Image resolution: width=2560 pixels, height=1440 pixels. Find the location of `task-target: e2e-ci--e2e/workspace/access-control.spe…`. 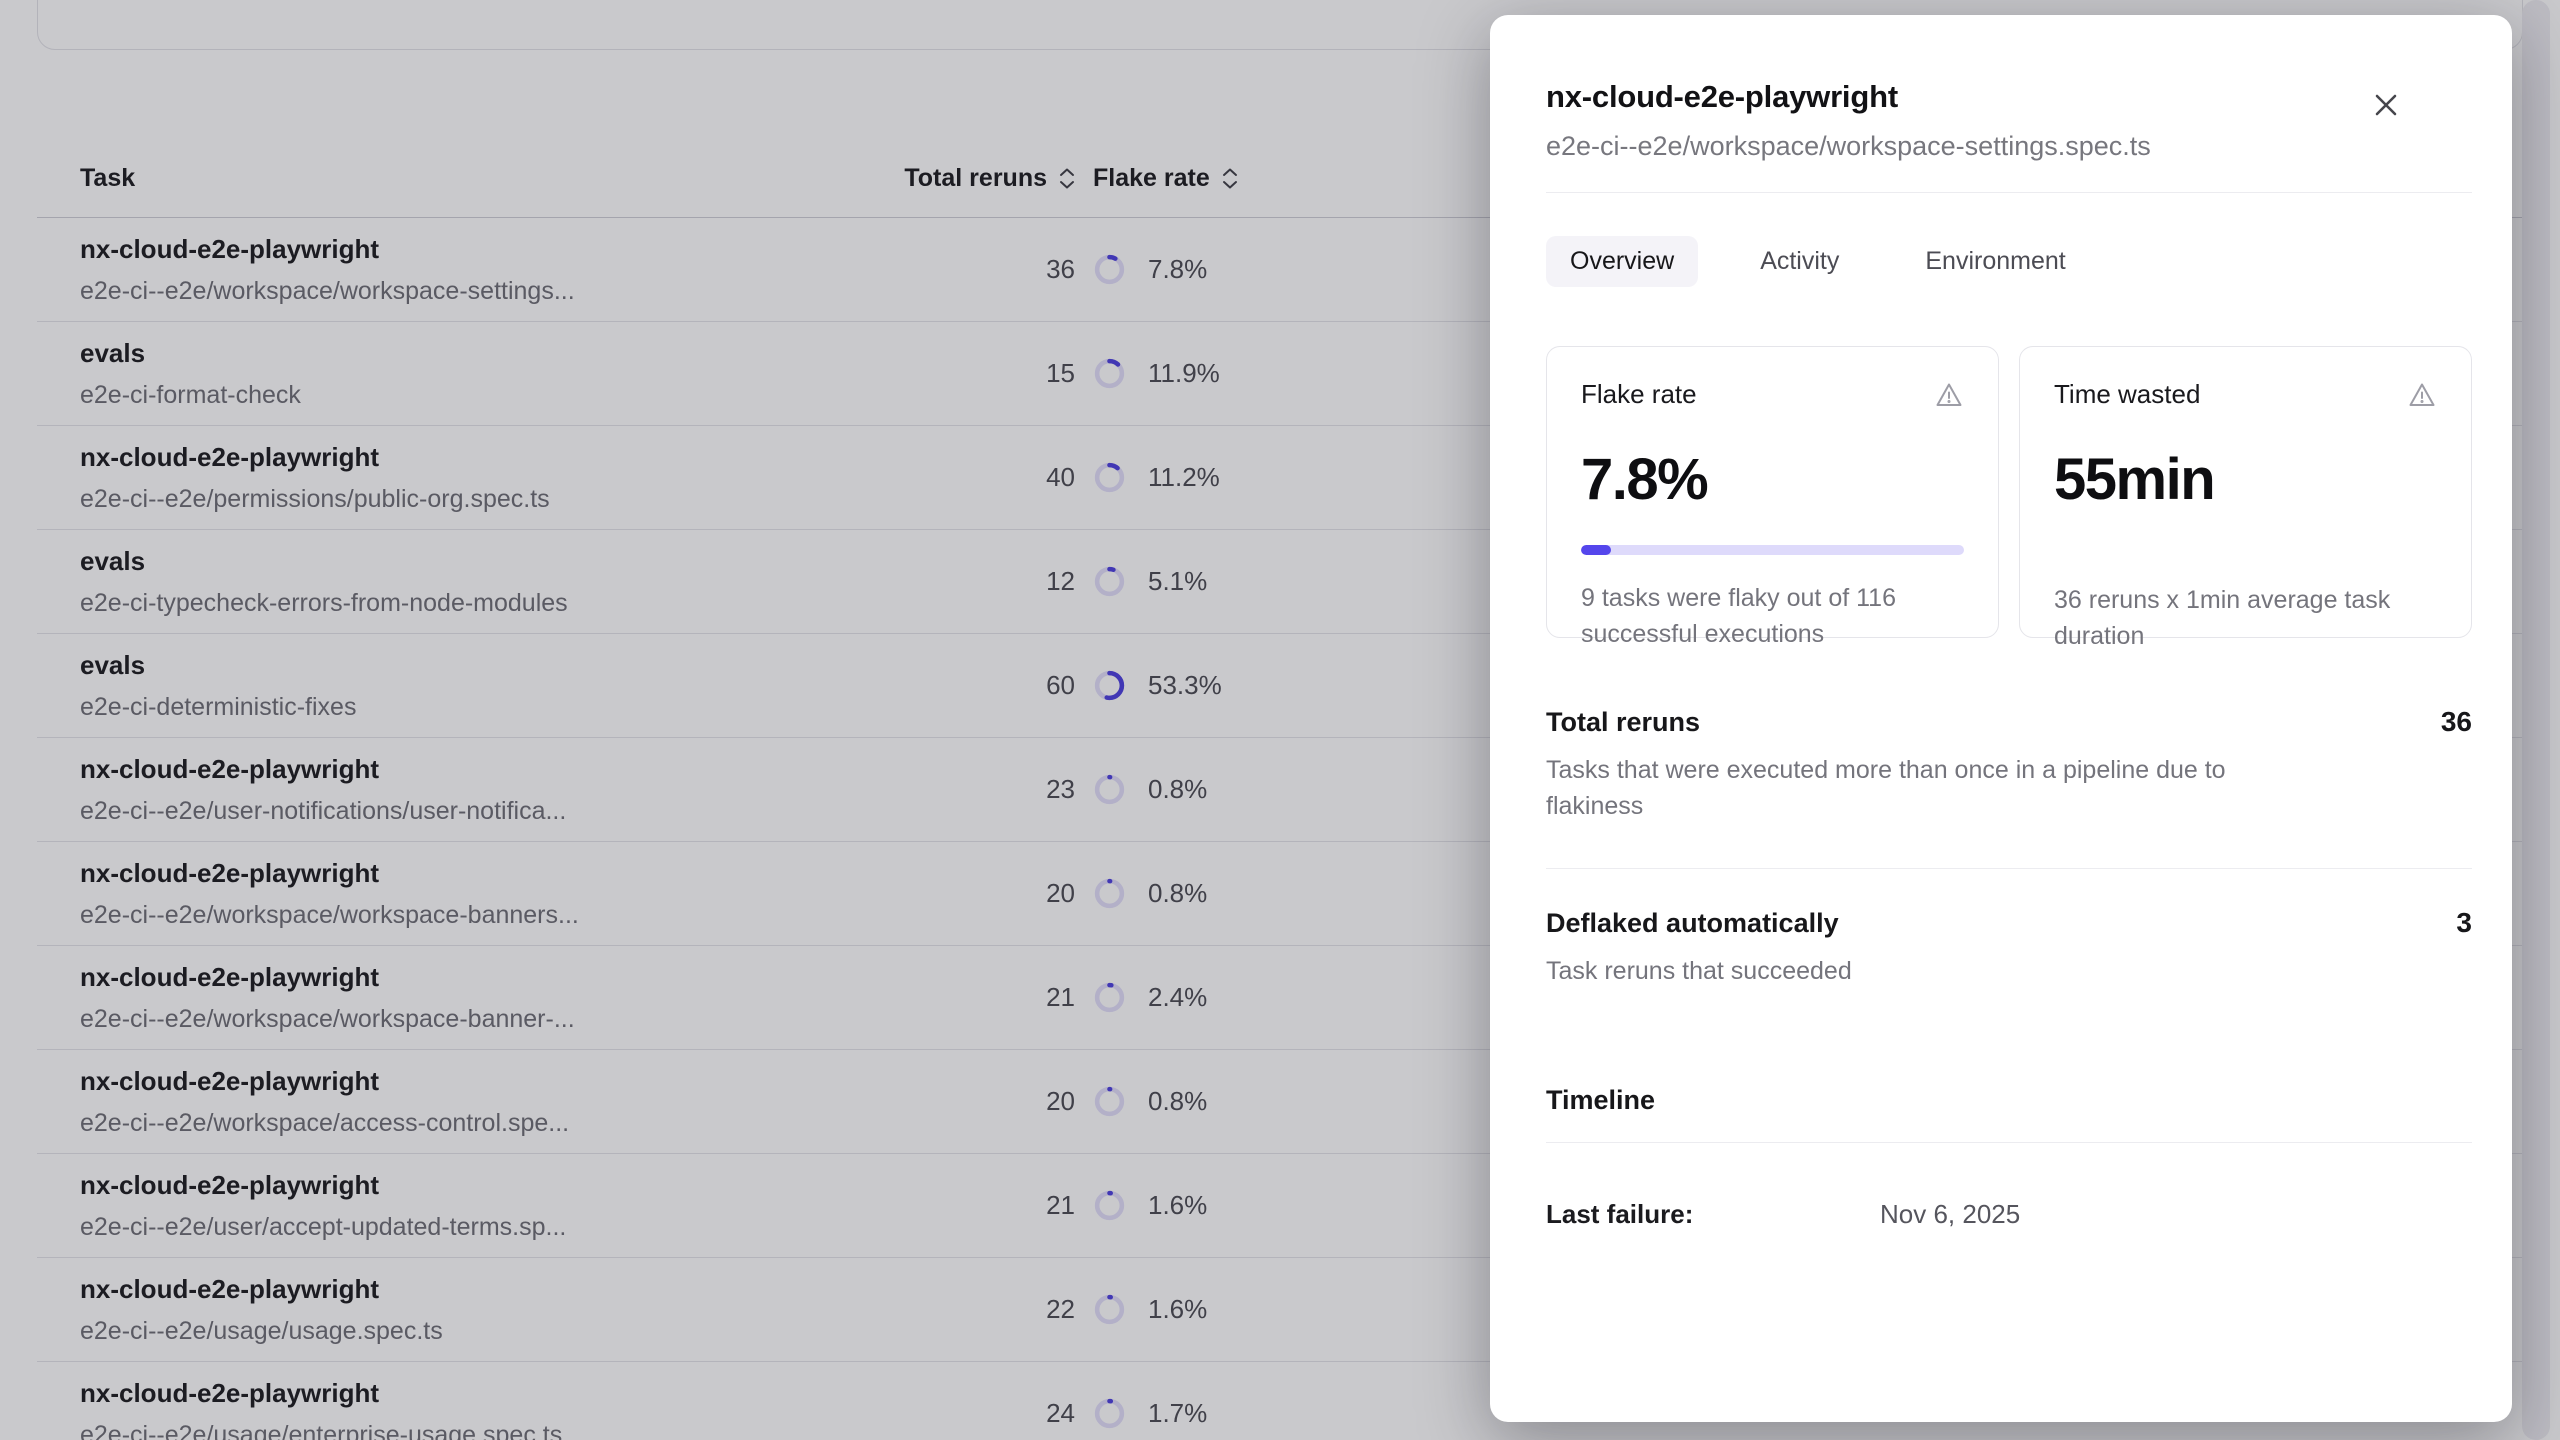

task-target: e2e-ci--e2e/workspace/access-control.spe… is located at coordinates (325, 1122).